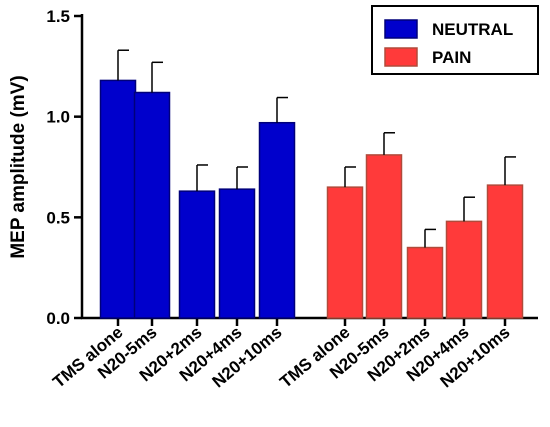 The image size is (550, 427). Describe the element at coordinates (401, 29) in the screenshot. I see `legend-swatch-neutral` at that location.